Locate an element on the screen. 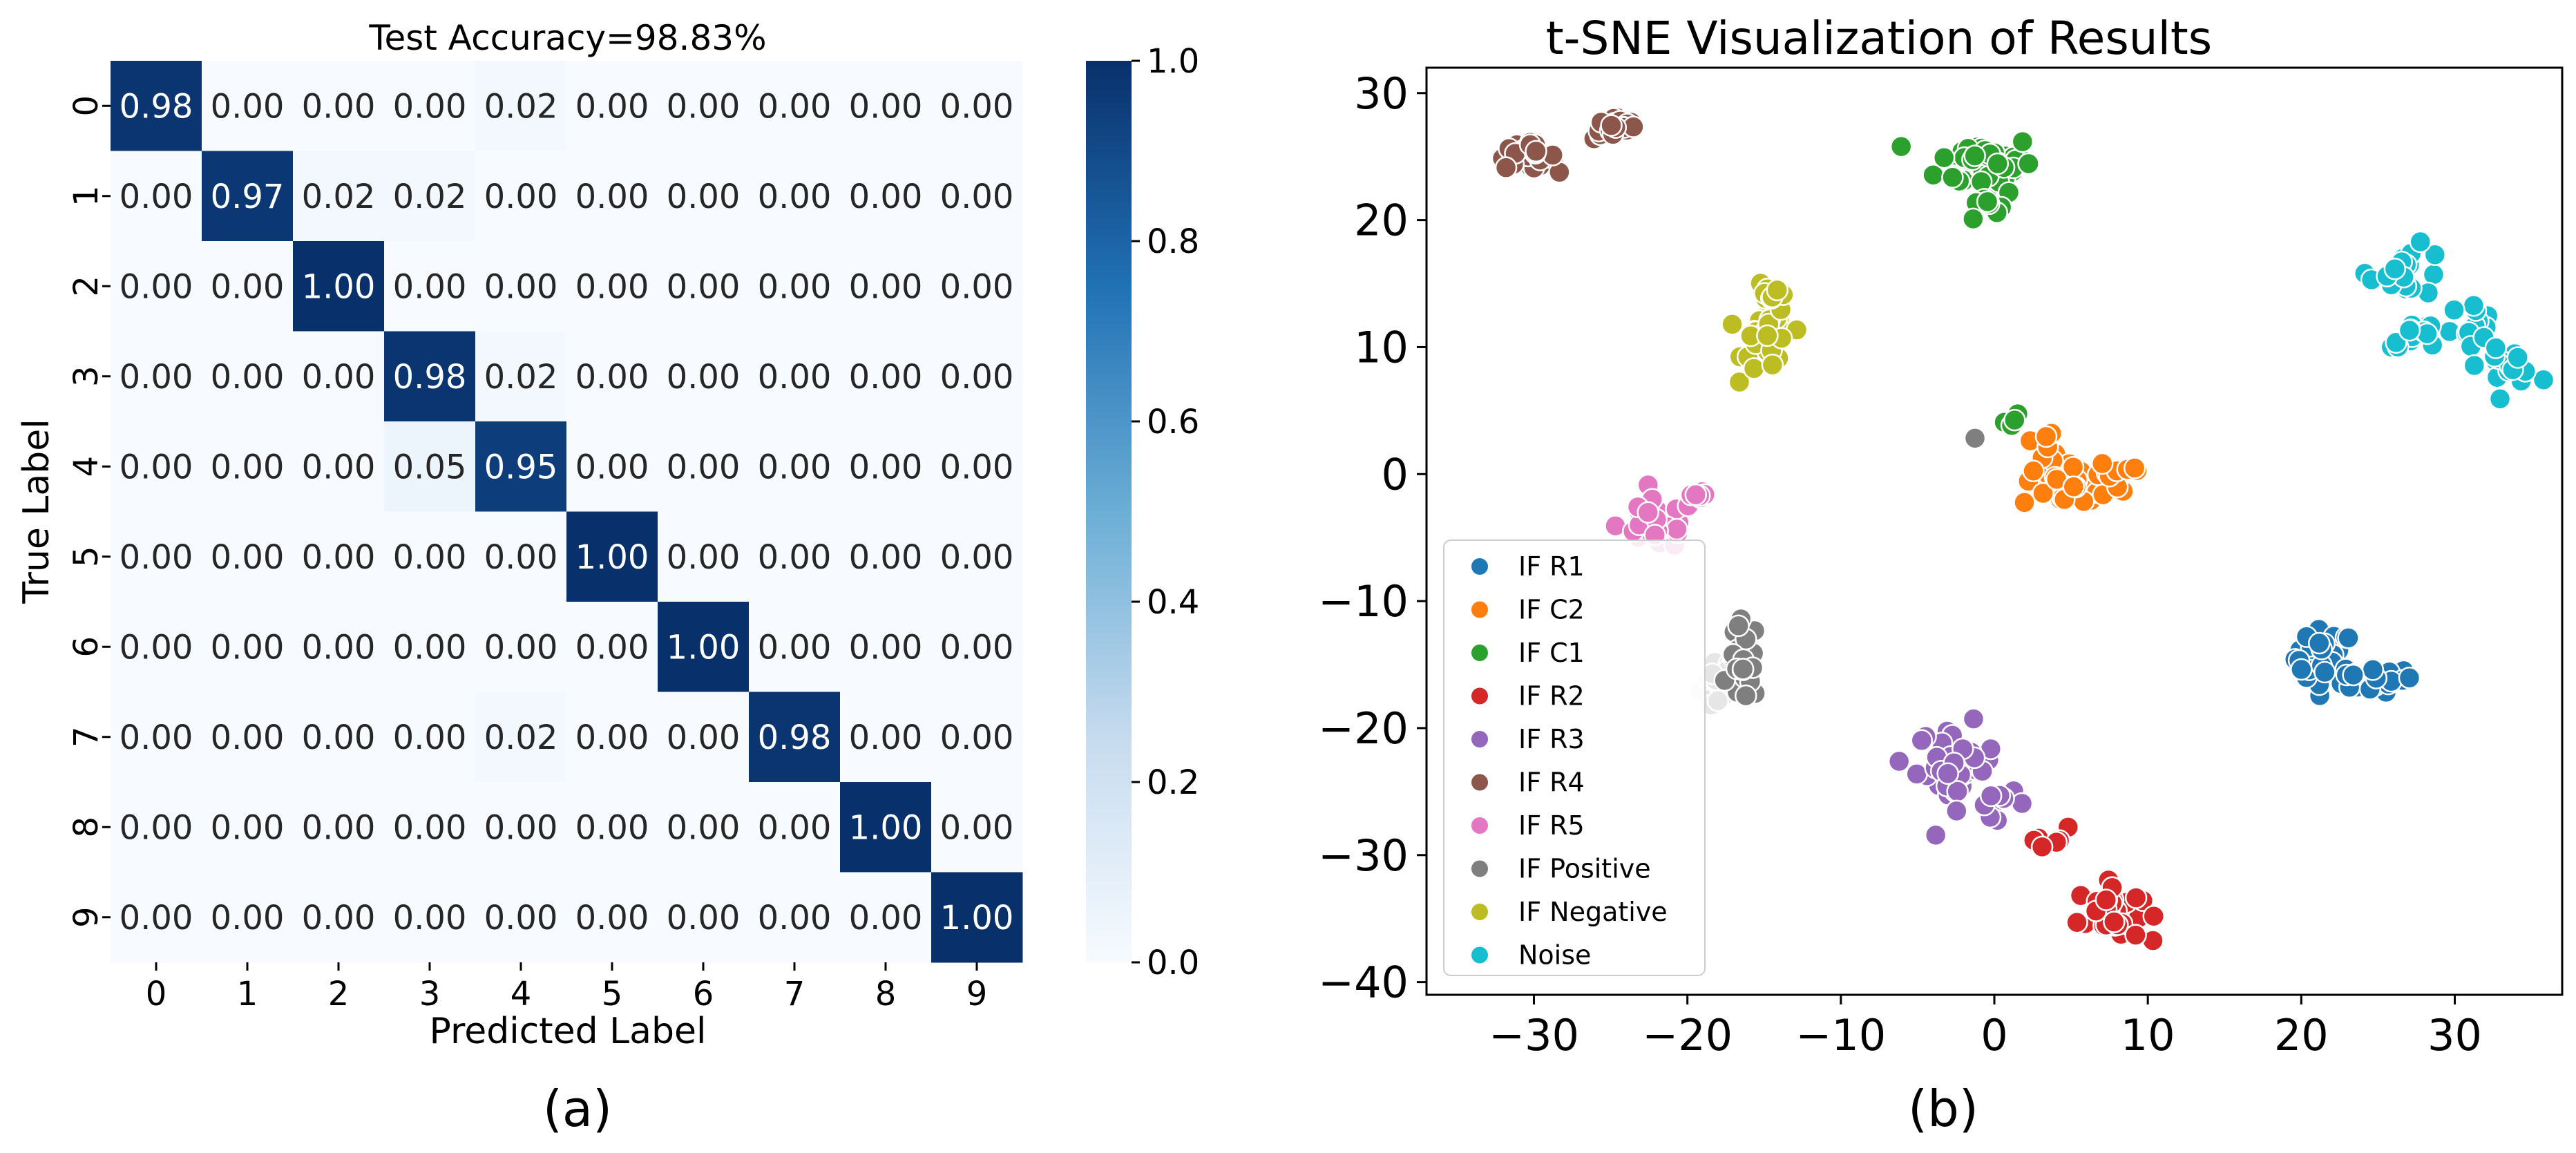 Image resolution: width=2576 pixels, height=1153 pixels. scatter-point-if-c2 is located at coordinates (2034, 471).